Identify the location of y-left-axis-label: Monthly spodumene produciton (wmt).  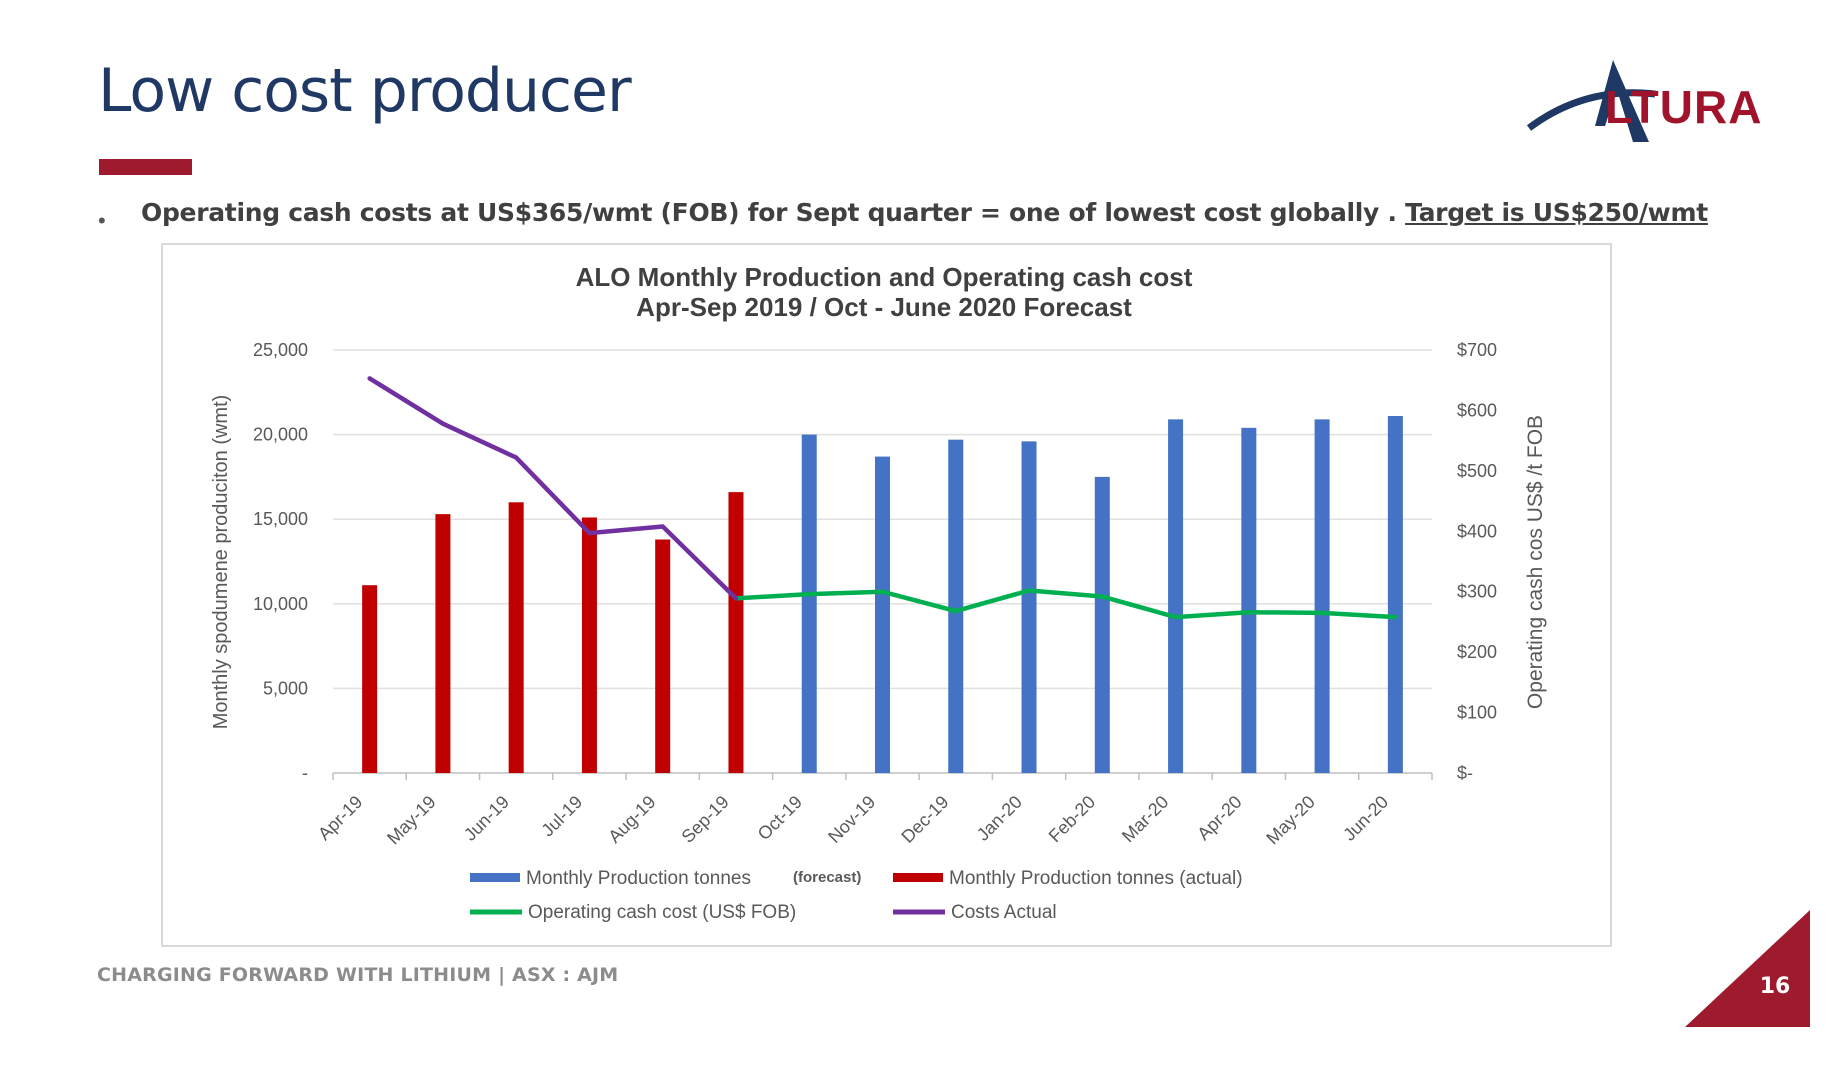
(221, 562).